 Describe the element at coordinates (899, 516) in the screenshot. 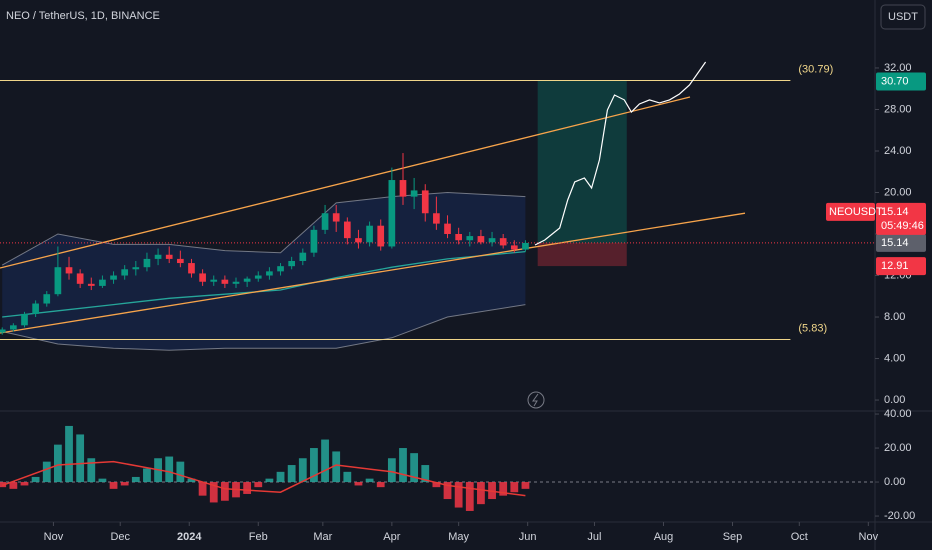

I see `osc-y-tick-label: -20.00` at that location.